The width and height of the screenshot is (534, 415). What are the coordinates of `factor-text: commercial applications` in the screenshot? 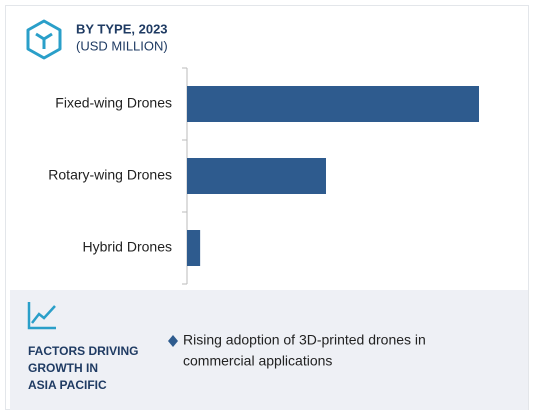 It's located at (257, 361).